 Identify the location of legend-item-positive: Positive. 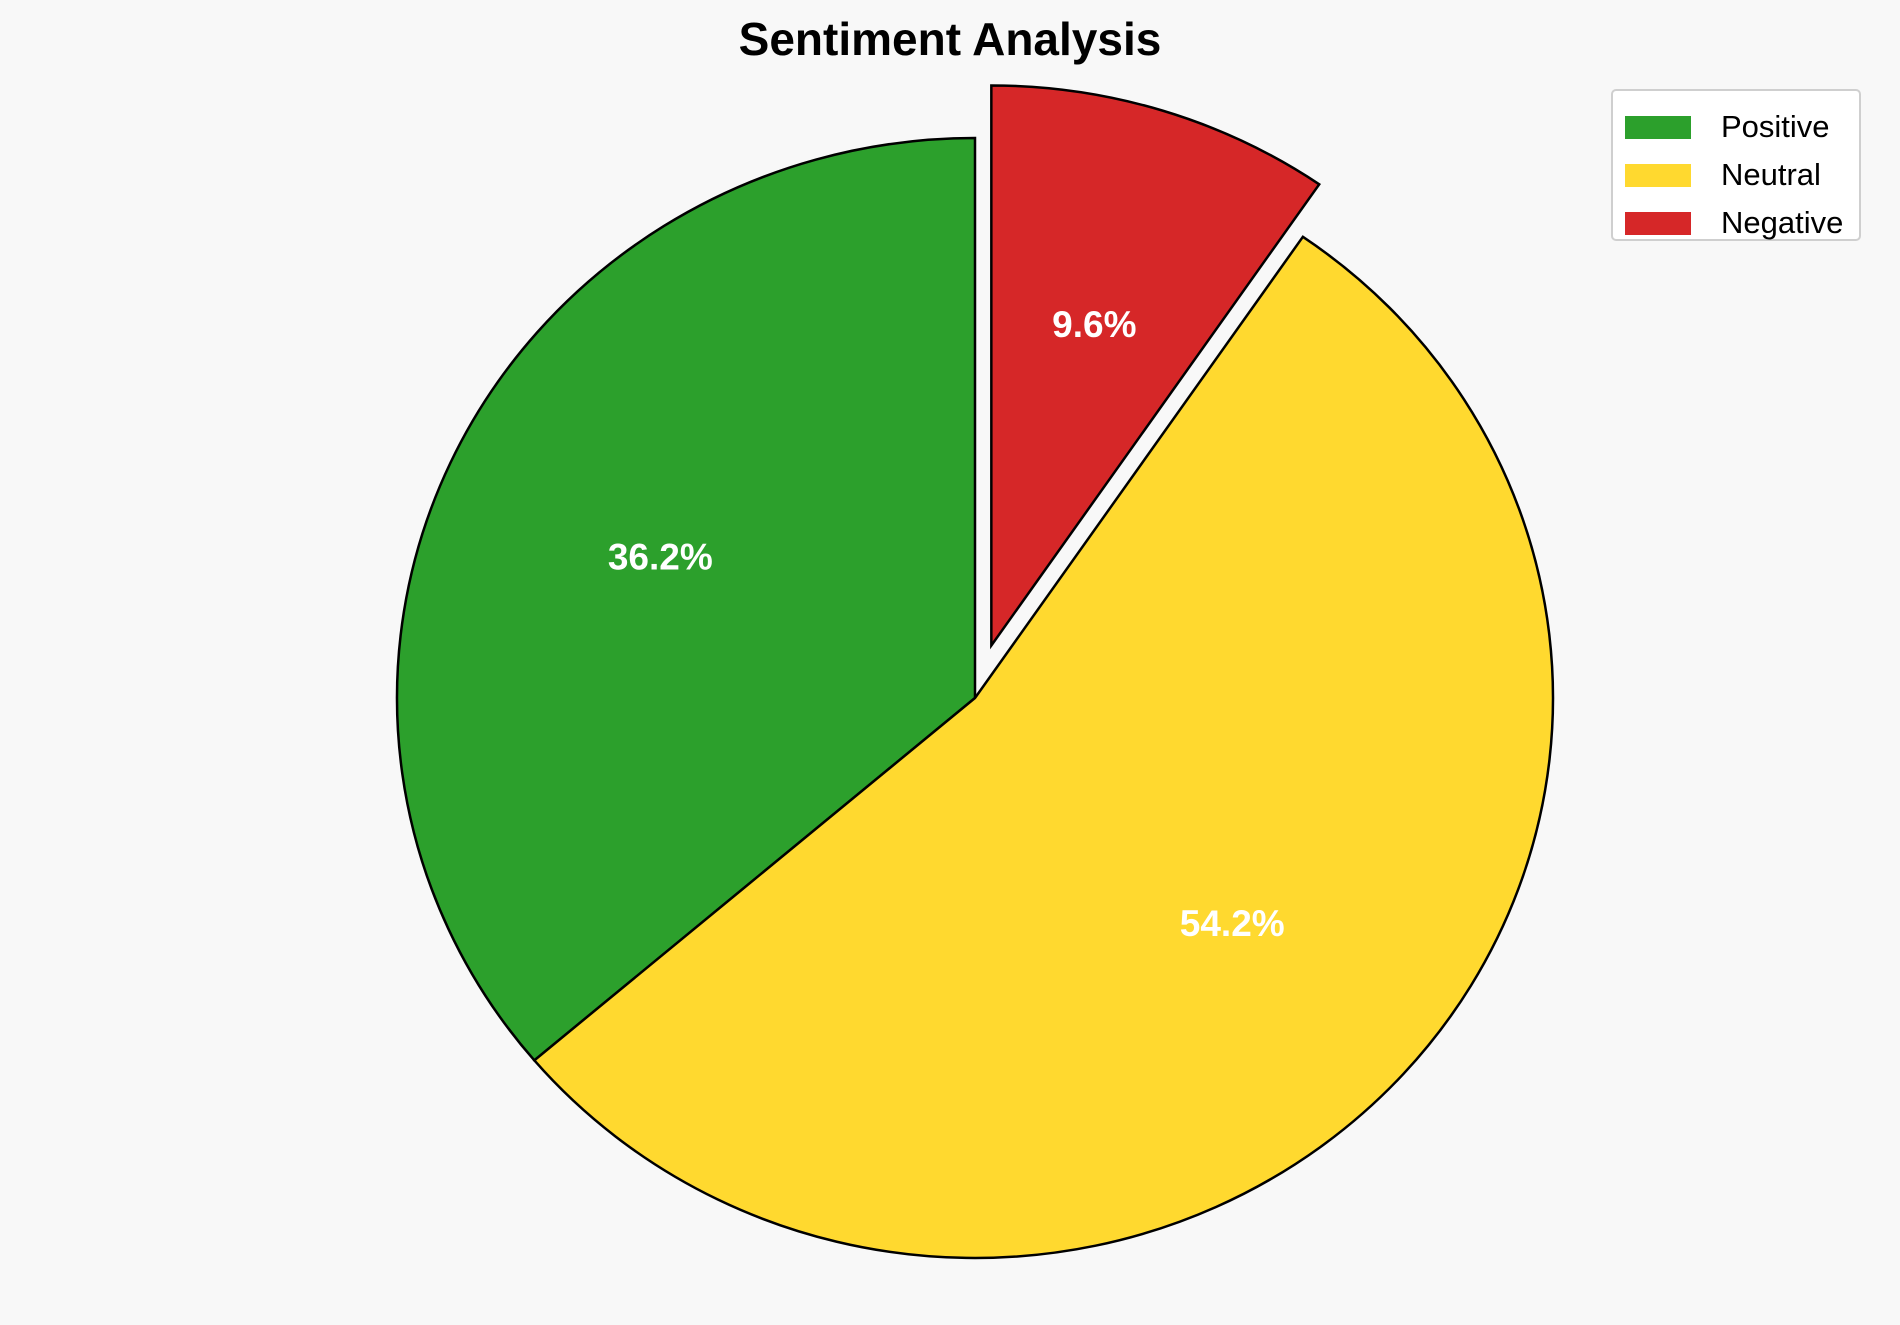
(1742, 127).